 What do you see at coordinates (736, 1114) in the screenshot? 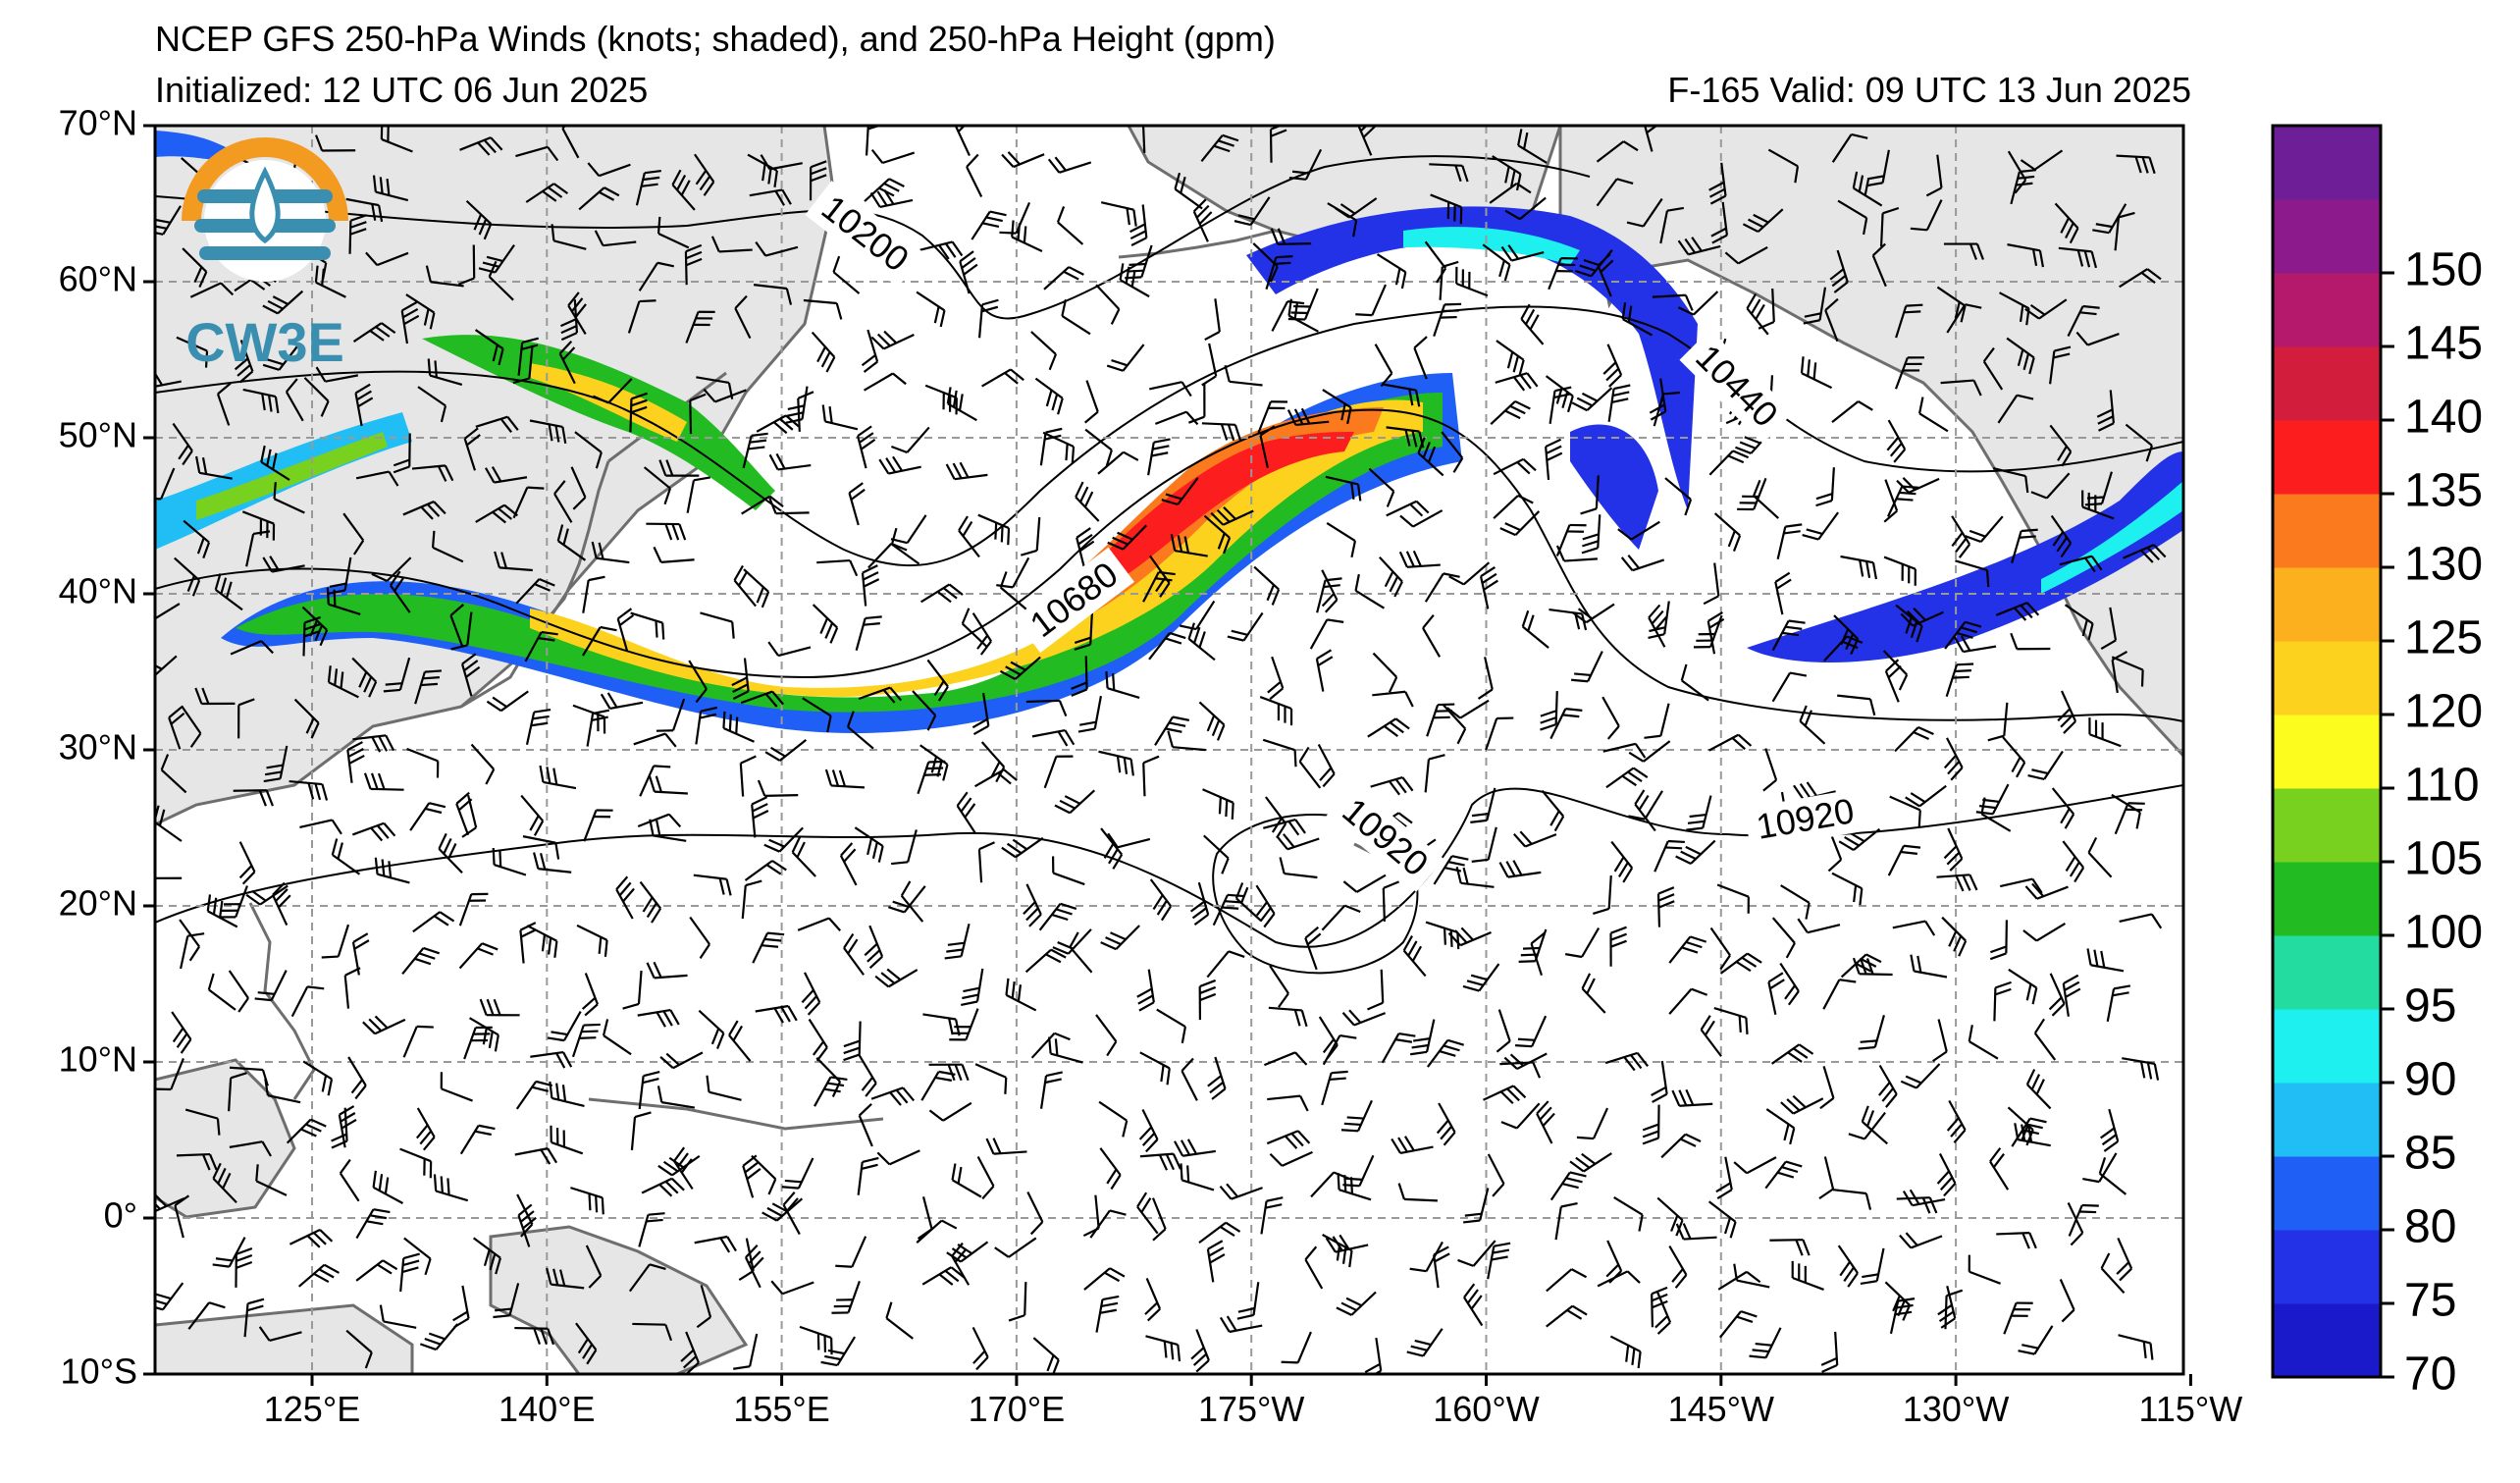
I see `coast-micronesia` at bounding box center [736, 1114].